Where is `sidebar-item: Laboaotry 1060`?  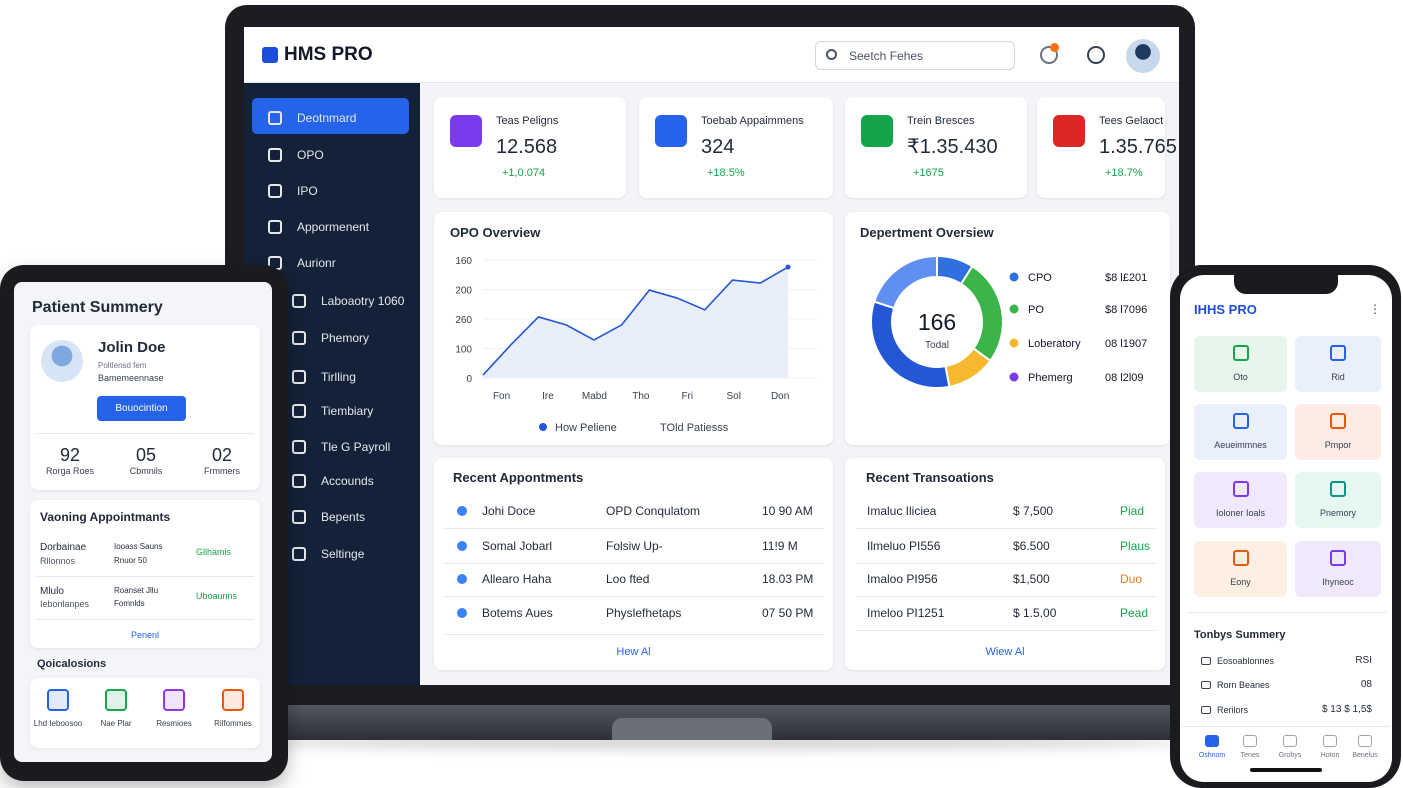 sidebar-item: Laboaotry 1060 is located at coordinates (363, 301).